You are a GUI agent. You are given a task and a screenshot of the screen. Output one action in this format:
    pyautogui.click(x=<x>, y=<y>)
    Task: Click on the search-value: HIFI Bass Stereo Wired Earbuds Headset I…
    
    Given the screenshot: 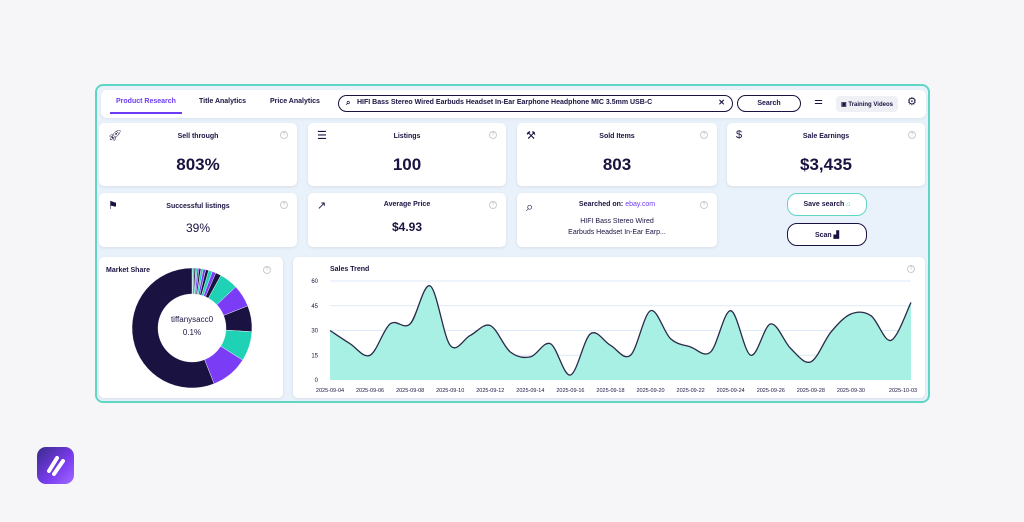 What is the action you would take?
    pyautogui.click(x=505, y=102)
    